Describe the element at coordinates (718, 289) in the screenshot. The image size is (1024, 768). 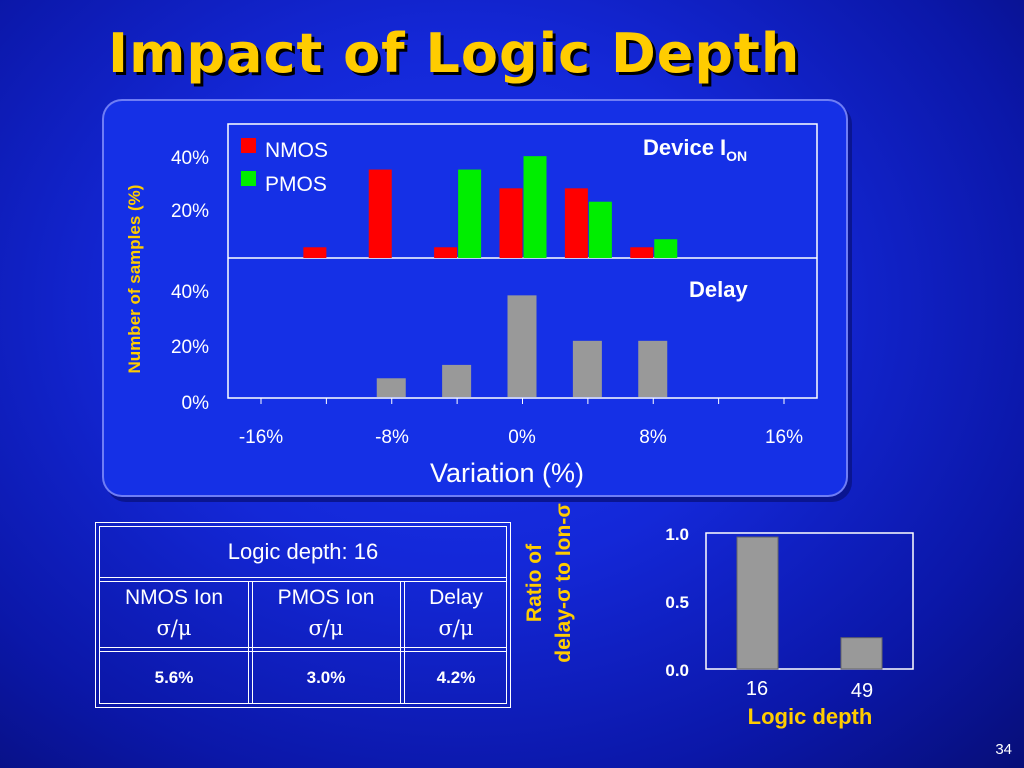
I see `delay-annotation: Delay` at that location.